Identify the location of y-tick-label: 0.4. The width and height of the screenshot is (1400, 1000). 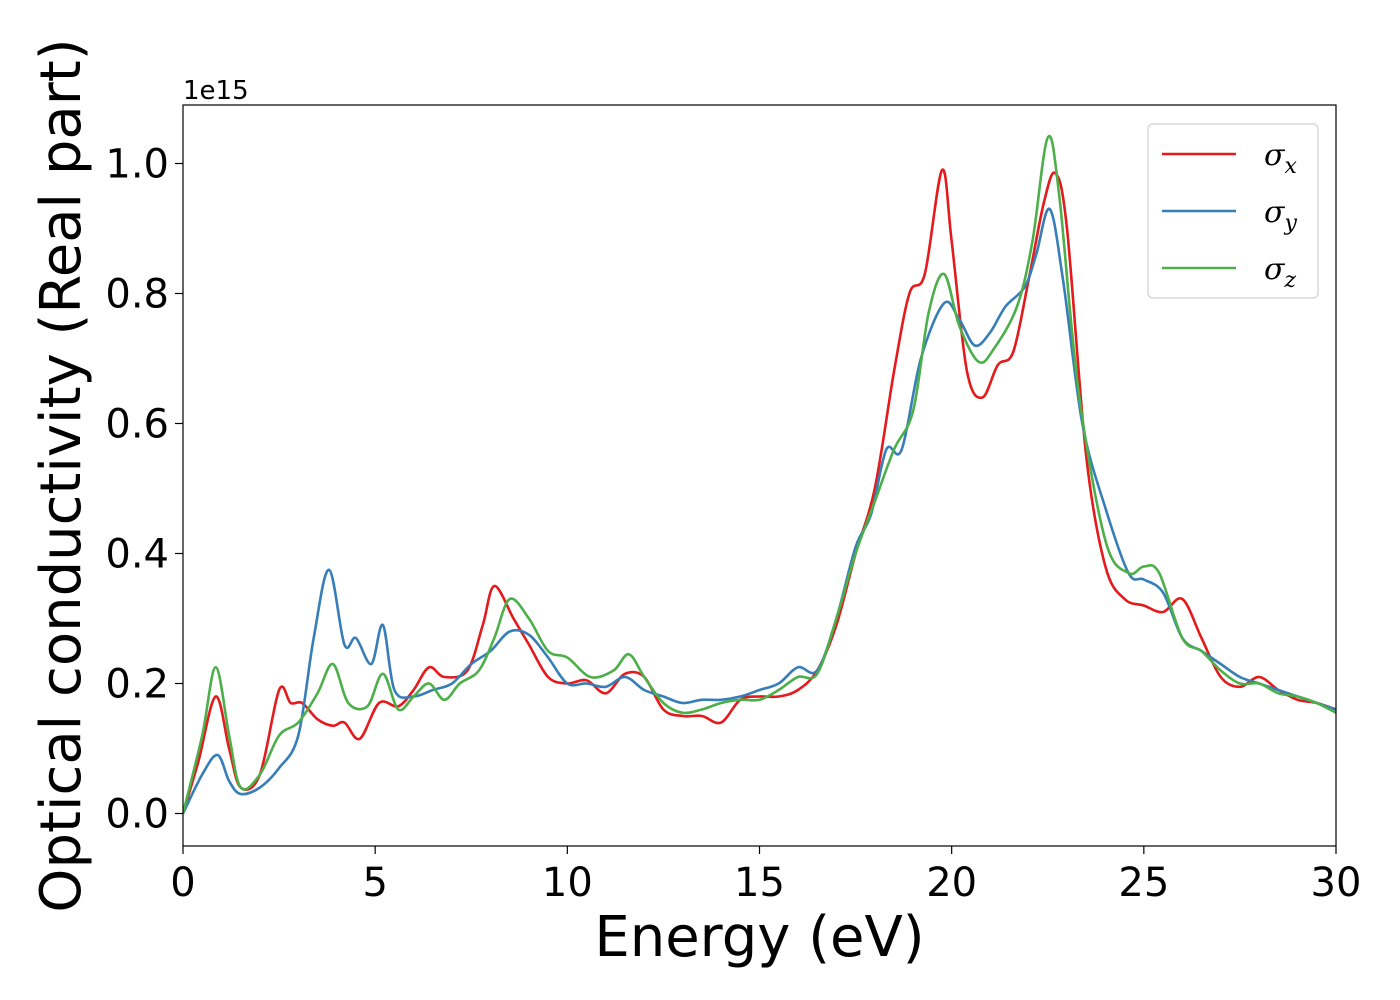
(137, 555).